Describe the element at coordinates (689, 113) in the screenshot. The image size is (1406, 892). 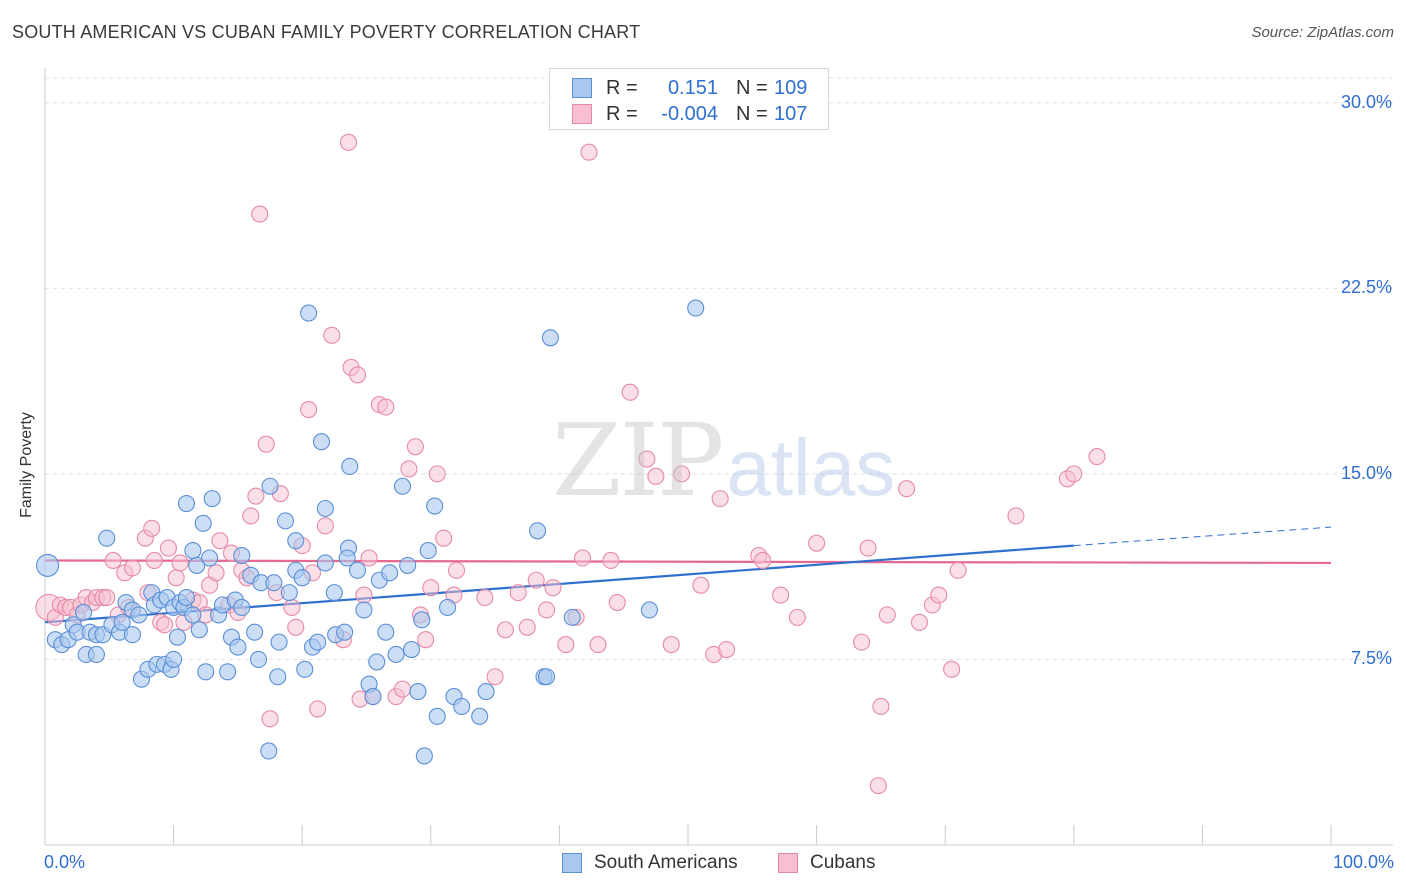
I see `legend-r-value: -0.004` at that location.